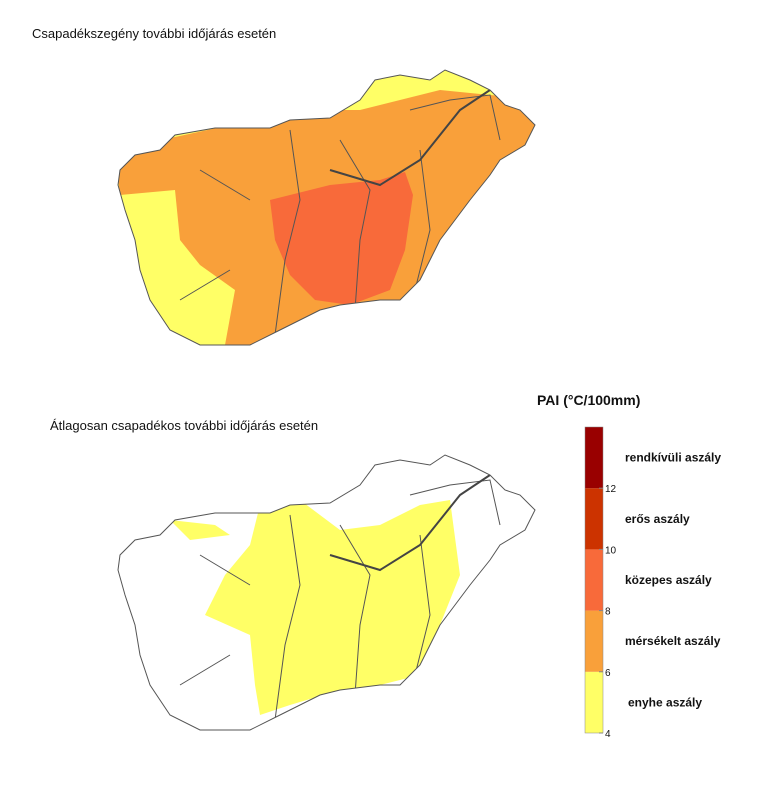  Describe the element at coordinates (657, 519) in the screenshot. I see `legend-label: erős aszály` at that location.